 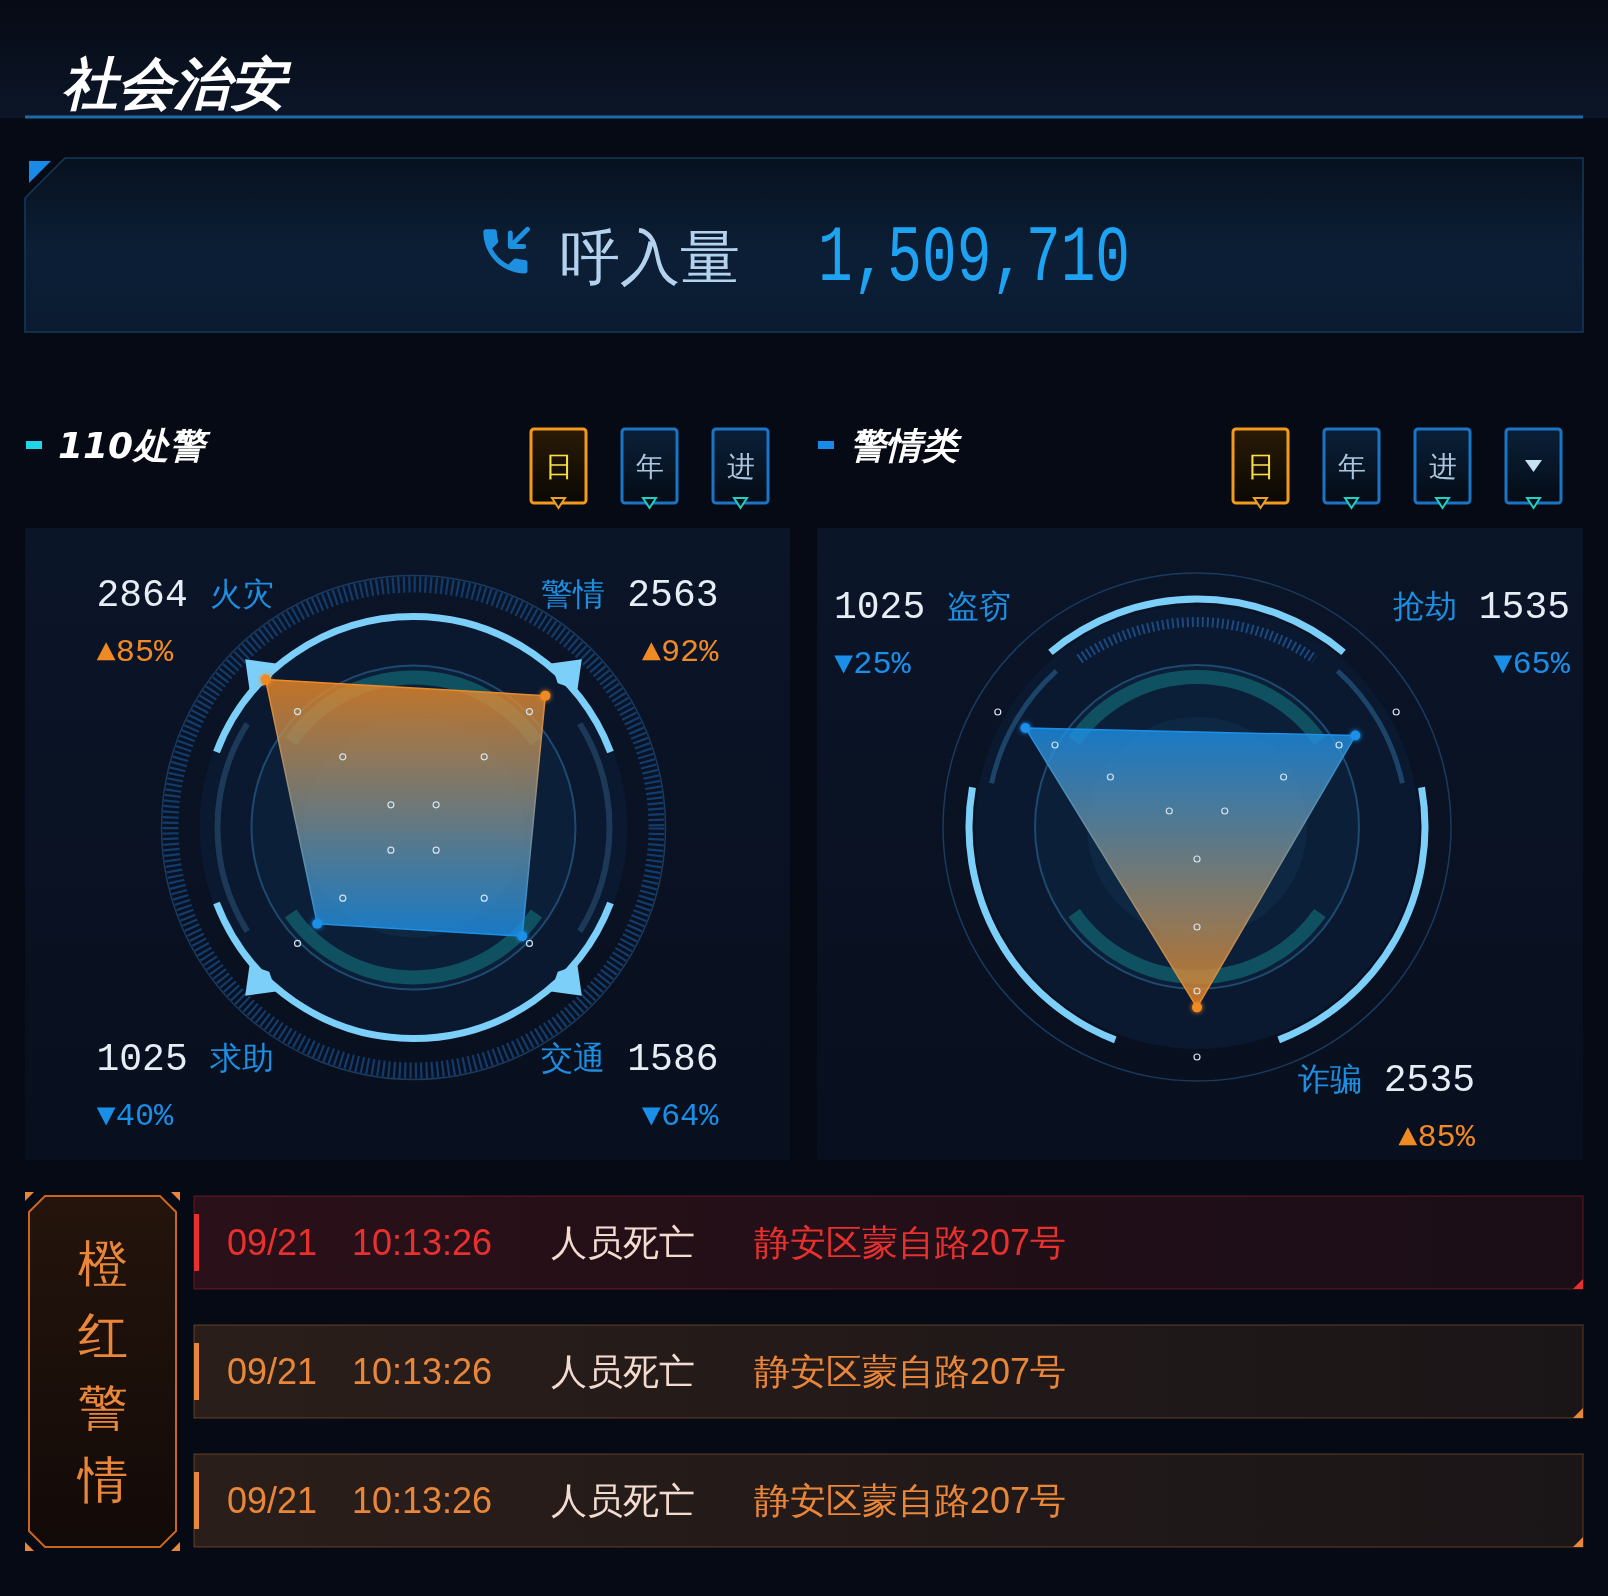 I want to click on text: 社会治安, so click(x=177, y=83).